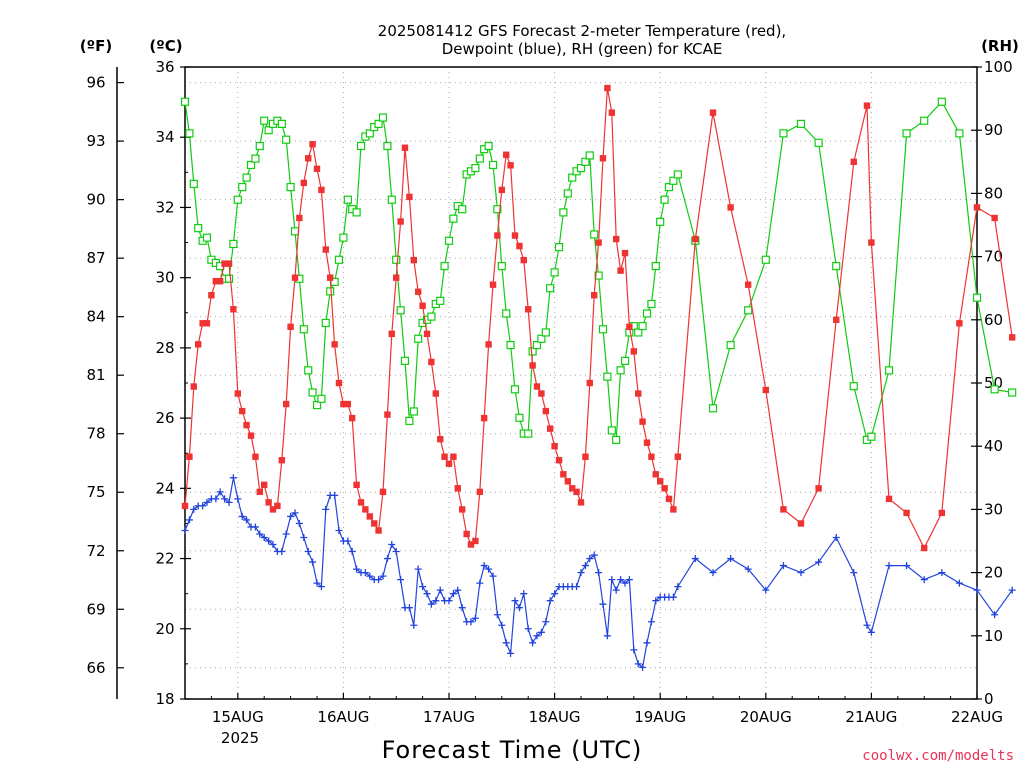 This screenshot has width=1024, height=768. I want to click on celsius-tick-label: 32, so click(164, 207).